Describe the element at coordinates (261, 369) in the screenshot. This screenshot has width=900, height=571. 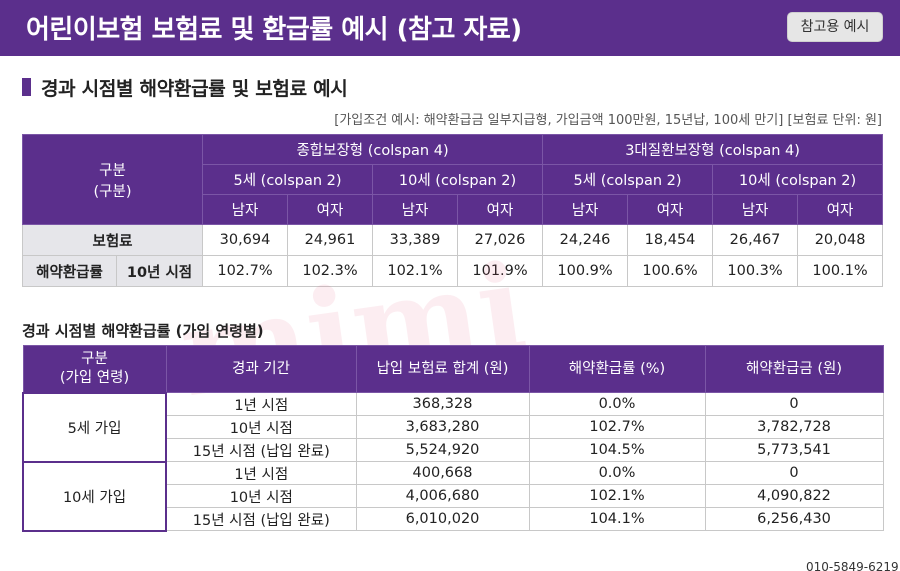
I see `t2-period-header: 경과 기간` at that location.